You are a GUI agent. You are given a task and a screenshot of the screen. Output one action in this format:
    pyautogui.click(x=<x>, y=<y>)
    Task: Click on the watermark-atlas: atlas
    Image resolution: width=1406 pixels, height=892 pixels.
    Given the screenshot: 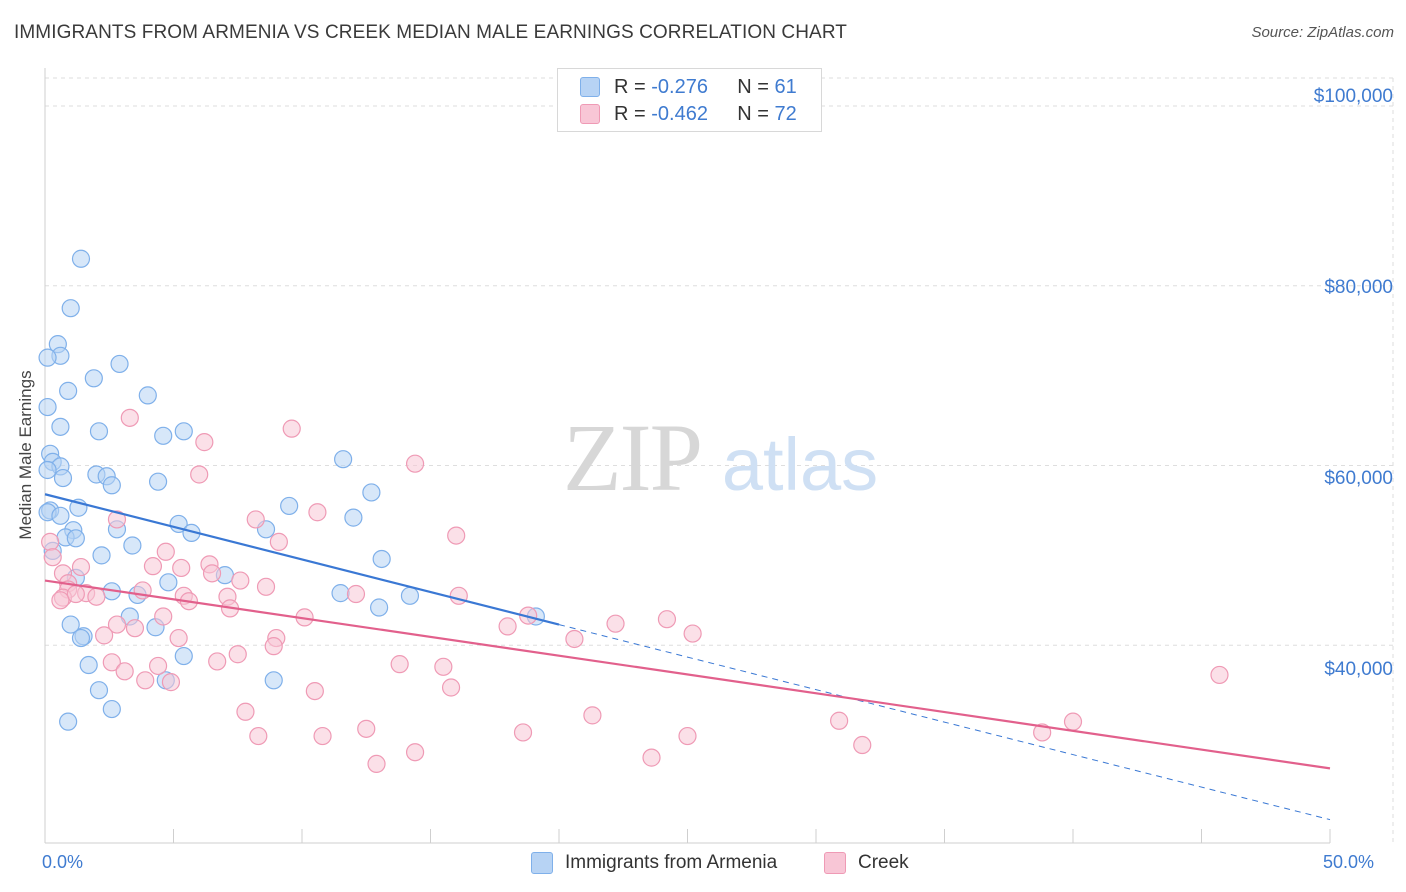 What is the action you would take?
    pyautogui.click(x=800, y=464)
    